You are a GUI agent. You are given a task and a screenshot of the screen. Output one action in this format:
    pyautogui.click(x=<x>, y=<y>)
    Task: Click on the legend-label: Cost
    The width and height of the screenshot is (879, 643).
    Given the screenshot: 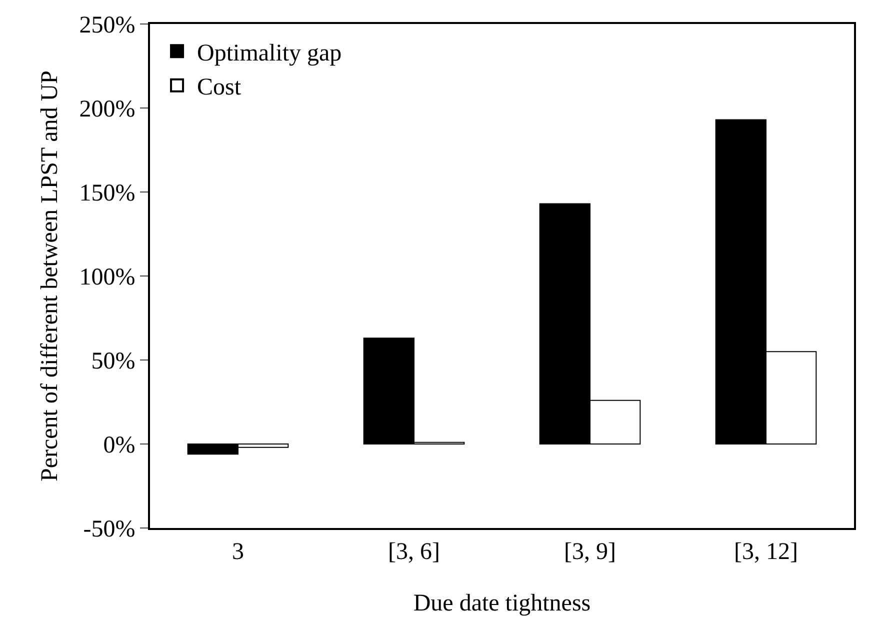 What is the action you would take?
    pyautogui.click(x=219, y=87)
    